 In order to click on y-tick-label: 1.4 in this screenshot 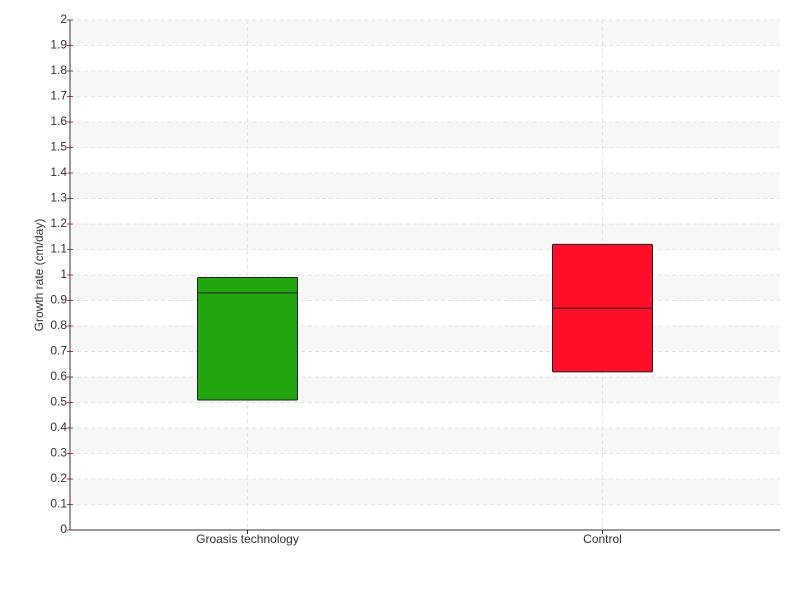, I will do `click(58, 172)`.